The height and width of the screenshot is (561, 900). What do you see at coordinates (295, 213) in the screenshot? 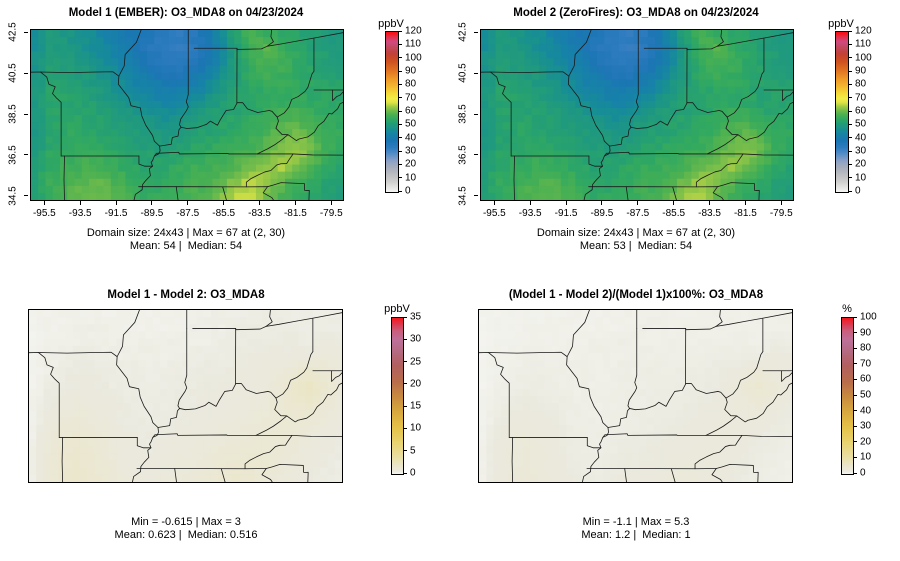
I see `x-axis-tick-label: -81.5` at bounding box center [295, 213].